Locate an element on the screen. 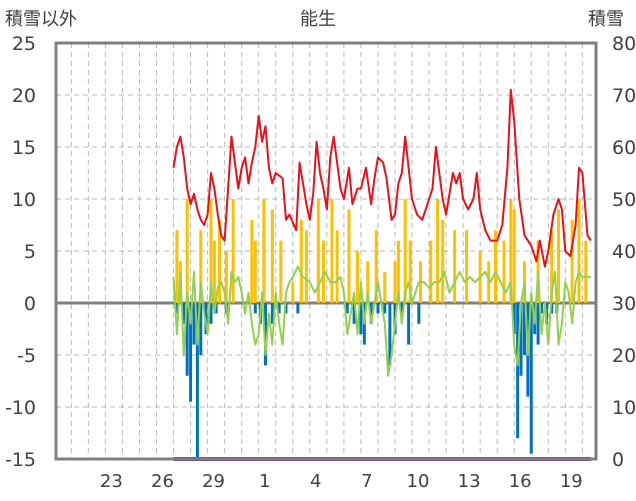 The width and height of the screenshot is (636, 501). y-left-tick-label: 0 is located at coordinates (30, 304).